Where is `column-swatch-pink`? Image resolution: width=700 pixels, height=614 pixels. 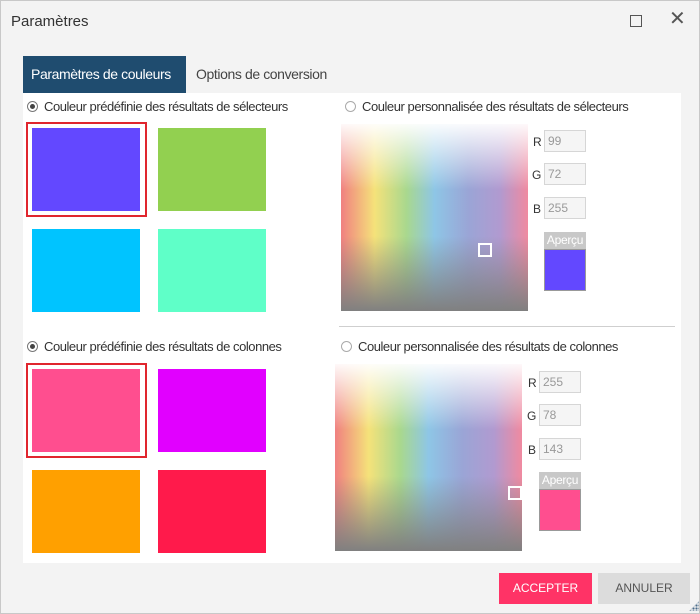 column-swatch-pink is located at coordinates (86, 410).